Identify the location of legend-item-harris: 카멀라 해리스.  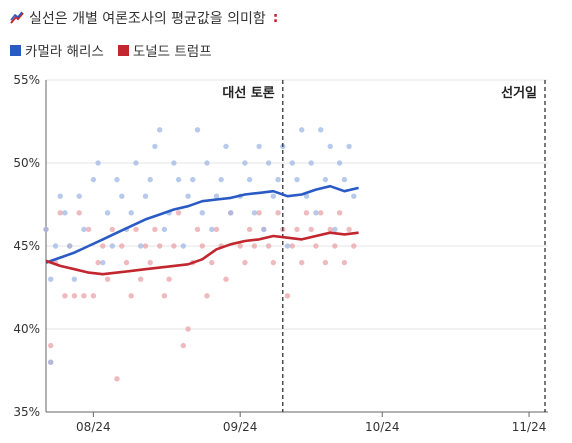
(57, 50).